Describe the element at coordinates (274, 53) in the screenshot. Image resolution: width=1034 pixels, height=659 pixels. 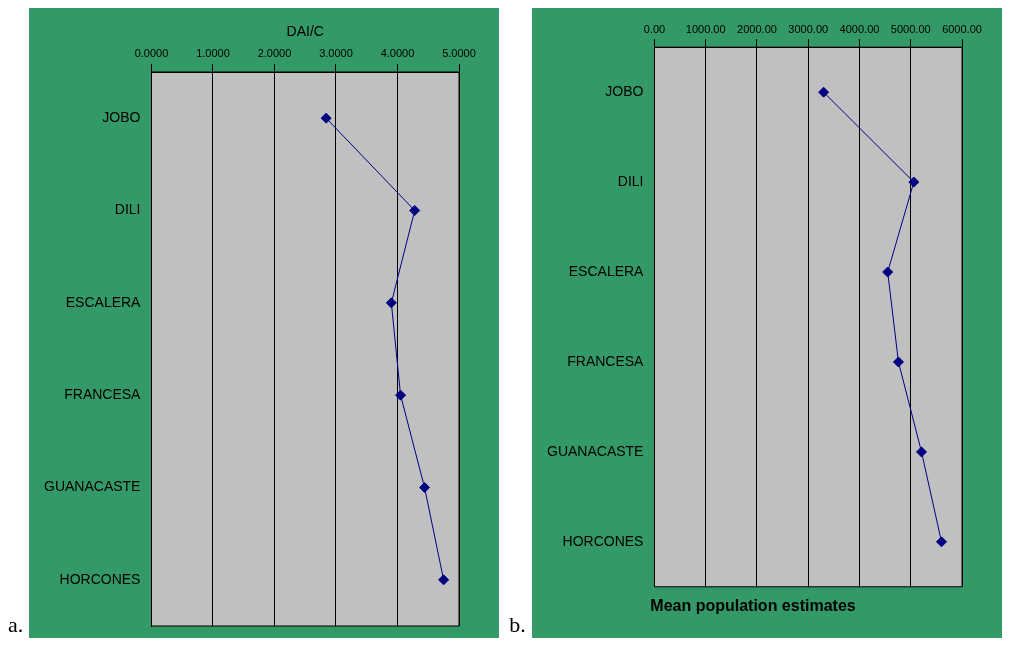
I see `x-tick-label: 2.0000` at that location.